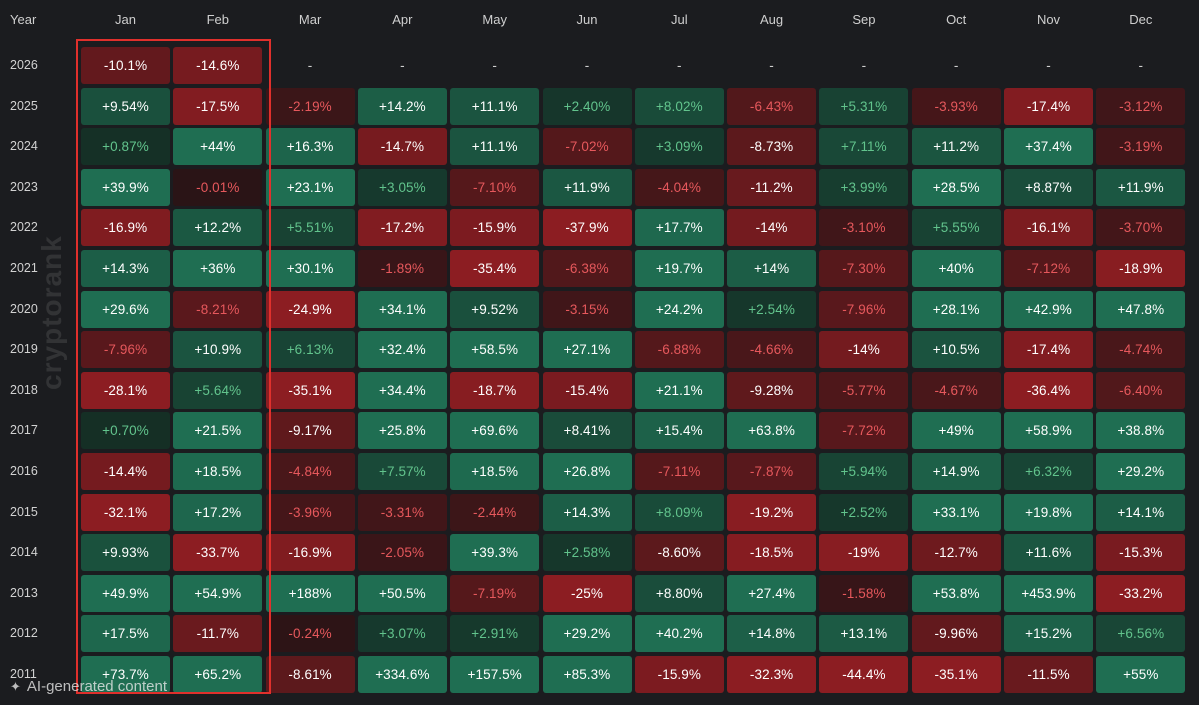 The image size is (1199, 705). What do you see at coordinates (1141, 593) in the screenshot?
I see `cell-2013-dec: -33.2%` at bounding box center [1141, 593].